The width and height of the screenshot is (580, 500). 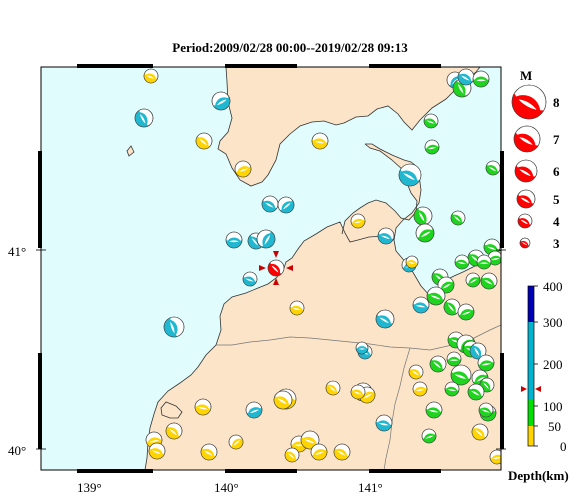 What do you see at coordinates (349, 126) in the screenshot?
I see `land-hokkaido-oshima` at bounding box center [349, 126].